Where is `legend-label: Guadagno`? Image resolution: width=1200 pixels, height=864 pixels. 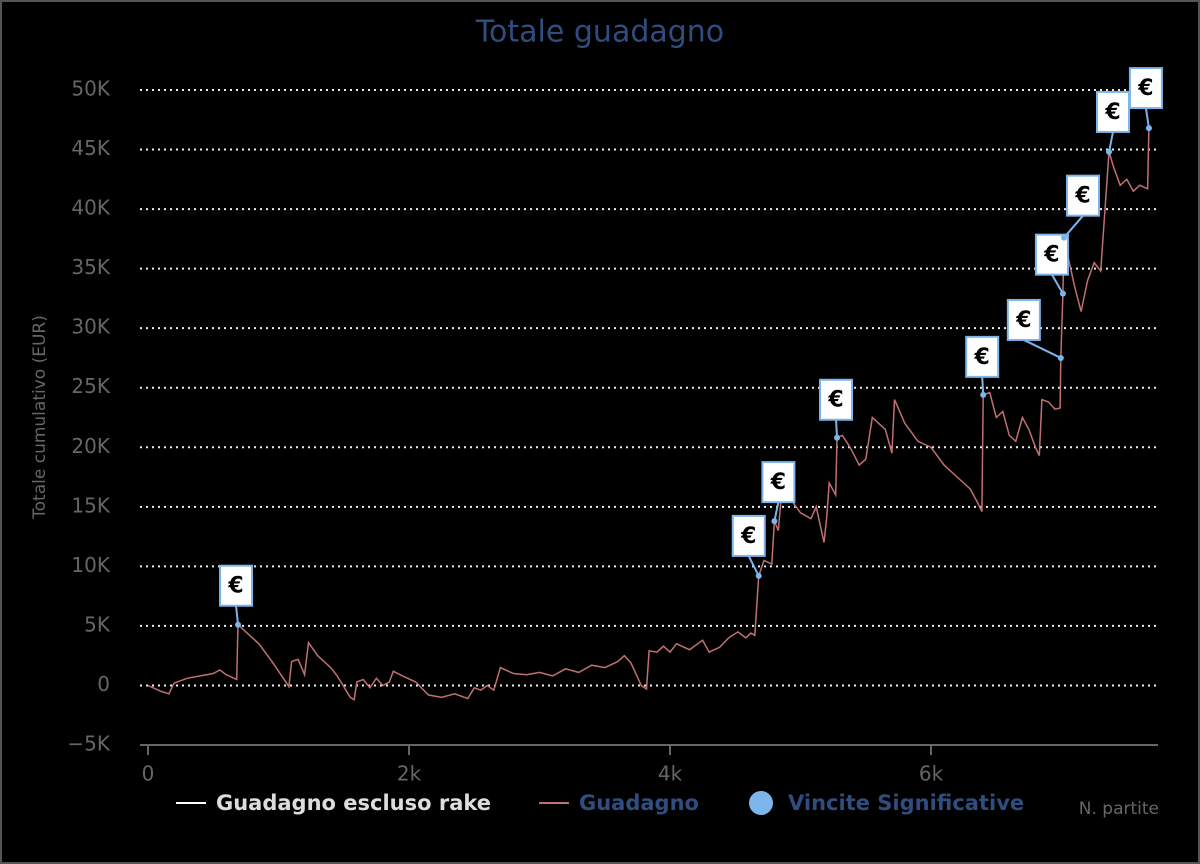 legend-label: Guadagno is located at coordinates (639, 803).